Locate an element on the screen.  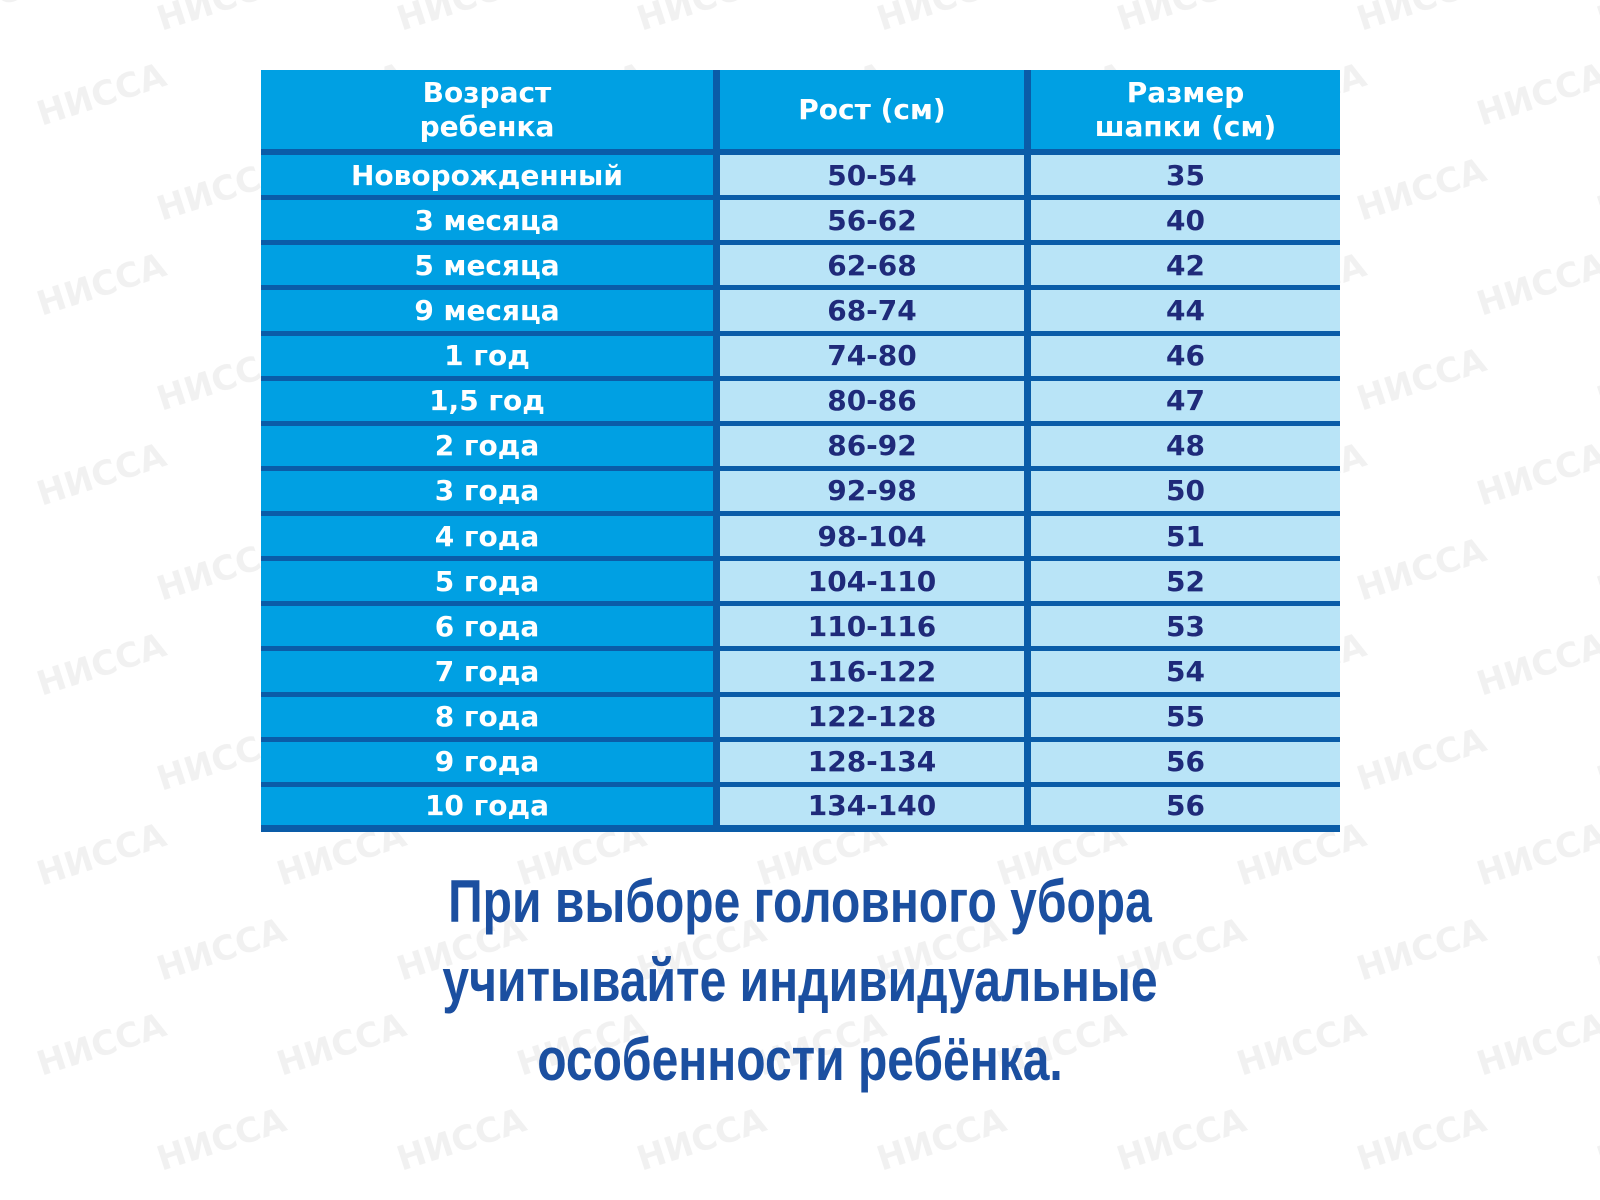
cell-age: 7 года is located at coordinates (490, 674).